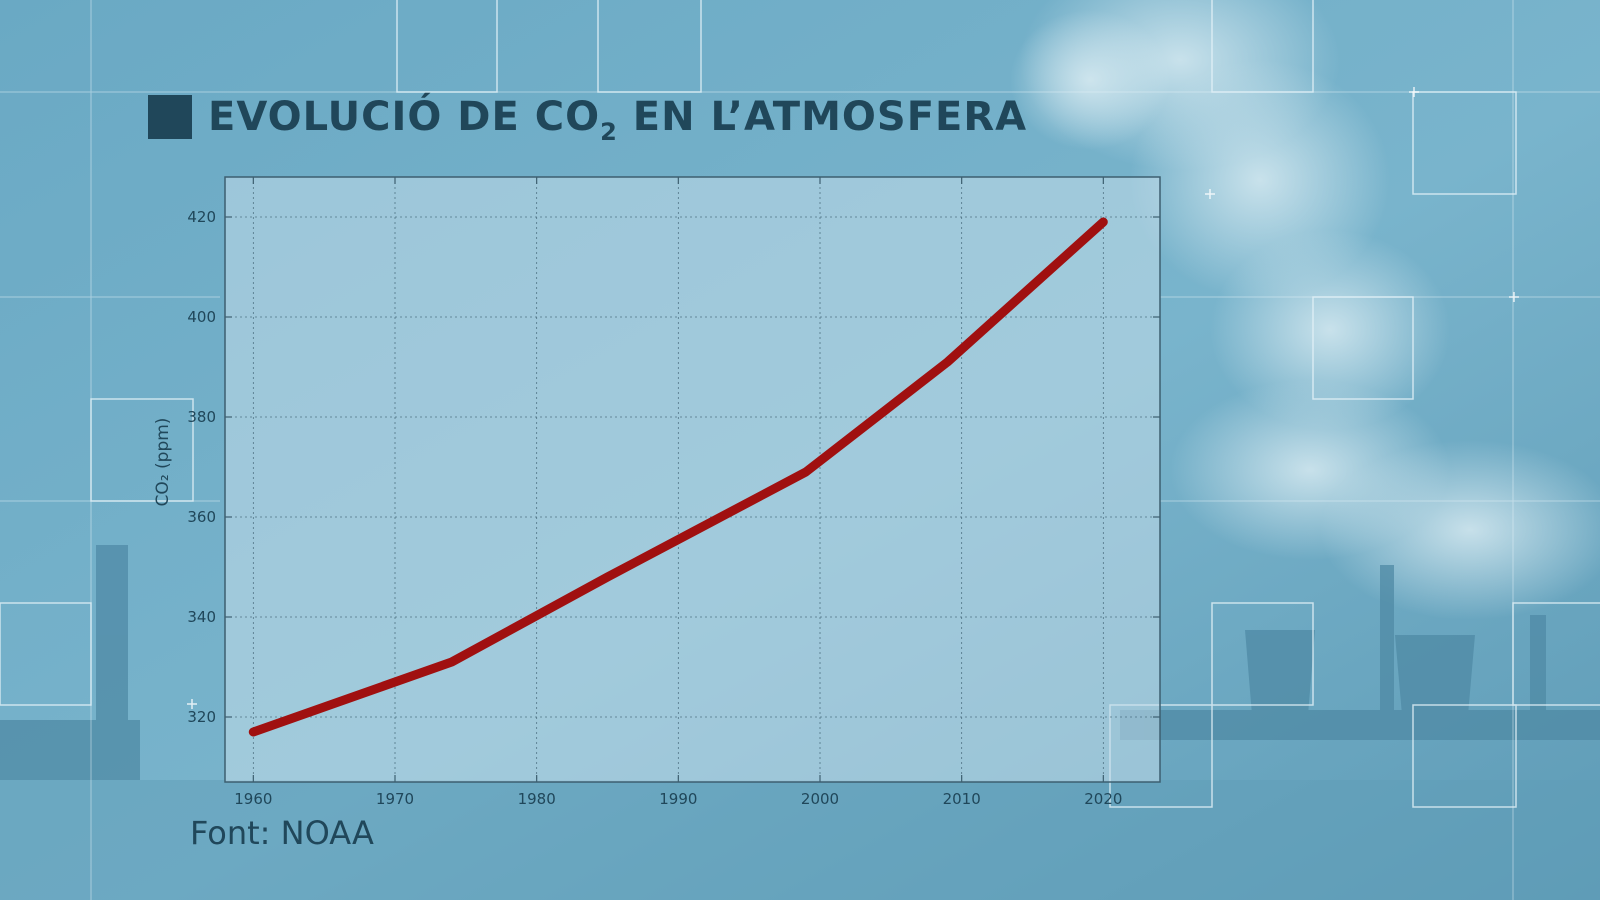 The height and width of the screenshot is (900, 1600). What do you see at coordinates (253, 799) in the screenshot?
I see `x-tick-label: 1960` at bounding box center [253, 799].